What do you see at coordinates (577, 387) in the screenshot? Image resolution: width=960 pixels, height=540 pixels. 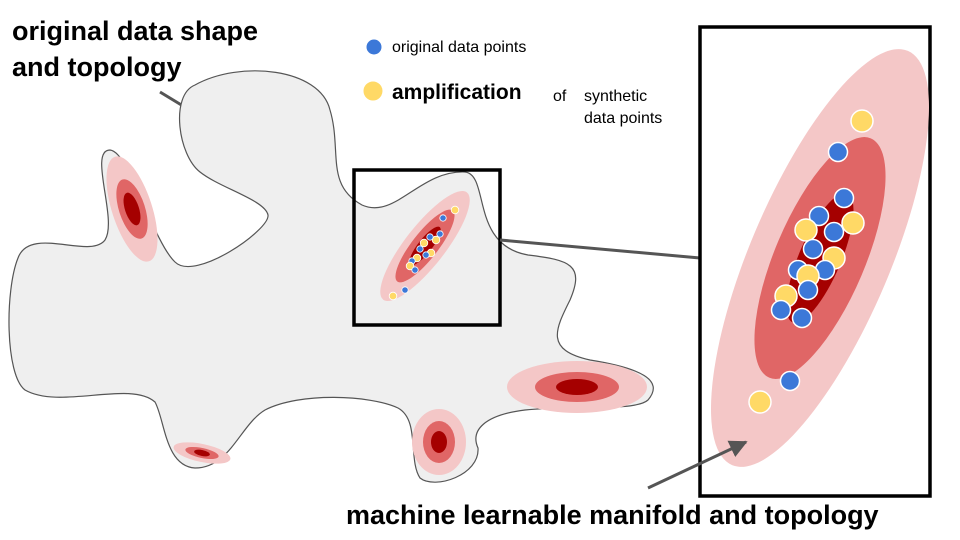 I see `distribution-blob-bottom-right` at bounding box center [577, 387].